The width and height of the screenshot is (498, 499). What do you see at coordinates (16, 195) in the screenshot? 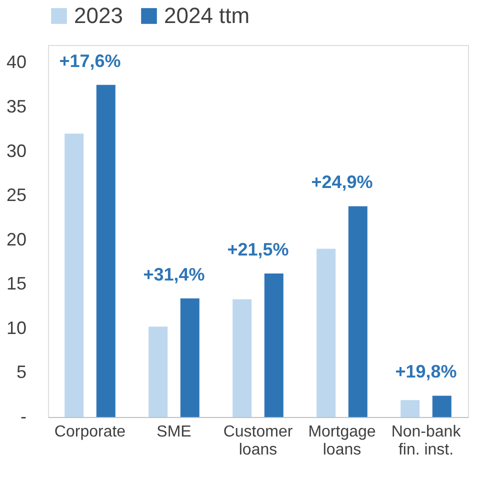
I see `y-tick-label: 25` at bounding box center [16, 195].